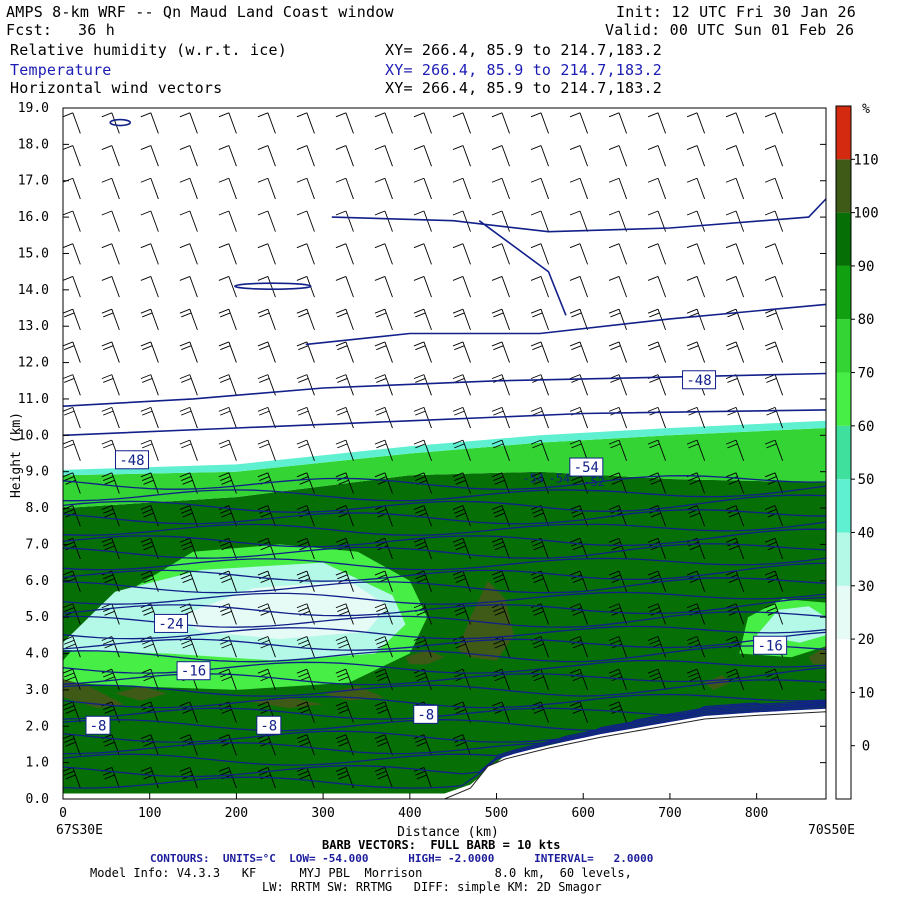 The height and width of the screenshot is (900, 900). I want to click on colorbar-label-6: 60, so click(866, 427).